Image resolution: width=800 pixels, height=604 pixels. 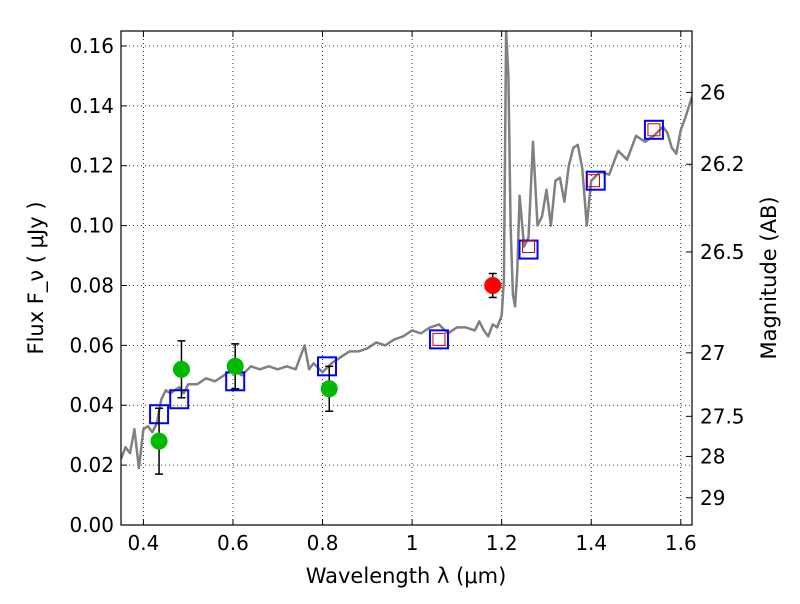 I want to click on y-tick-label: 0.08, so click(x=91, y=285).